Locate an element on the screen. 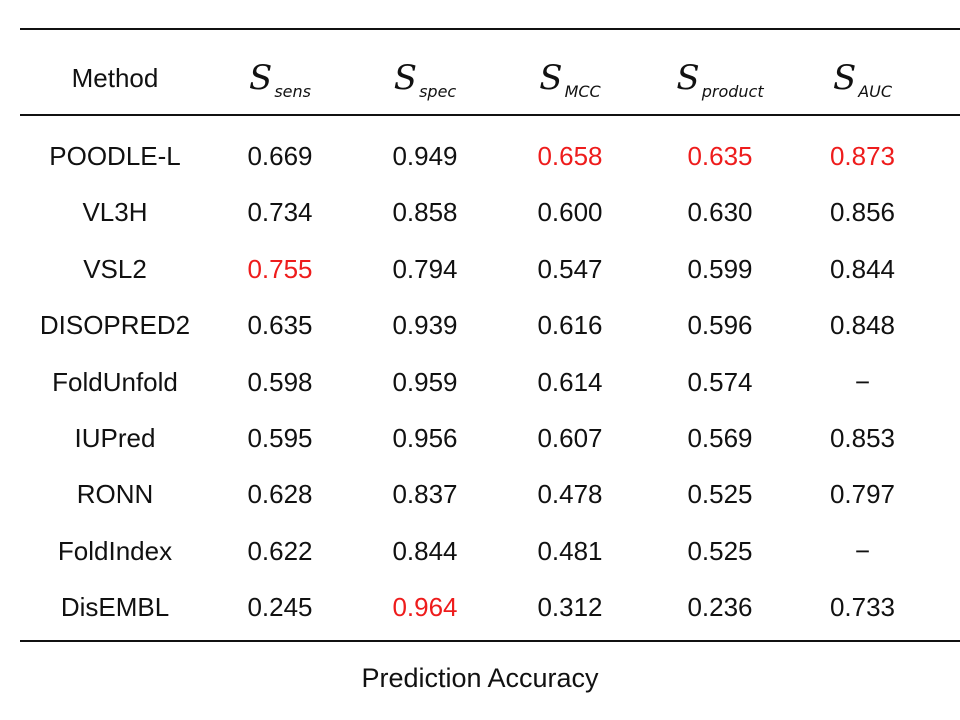  table-row: VL3H 0.734 0.858 0.600 0.630 0.856 is located at coordinates (480, 212).